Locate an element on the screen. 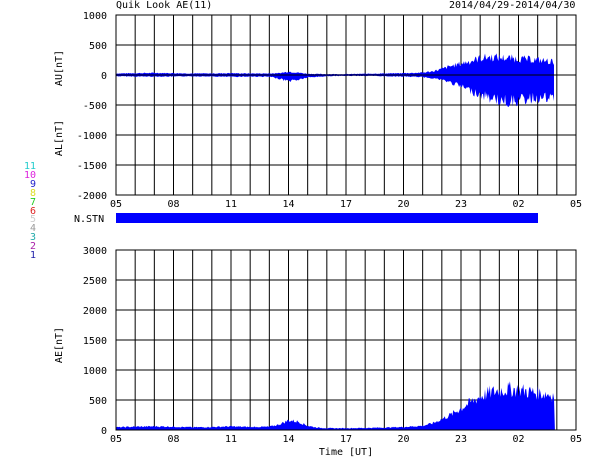 The width and height of the screenshot is (590, 460). ae-x-ticks: 05 08 11 14 17 20 23 02 05 is located at coordinates (346, 439).